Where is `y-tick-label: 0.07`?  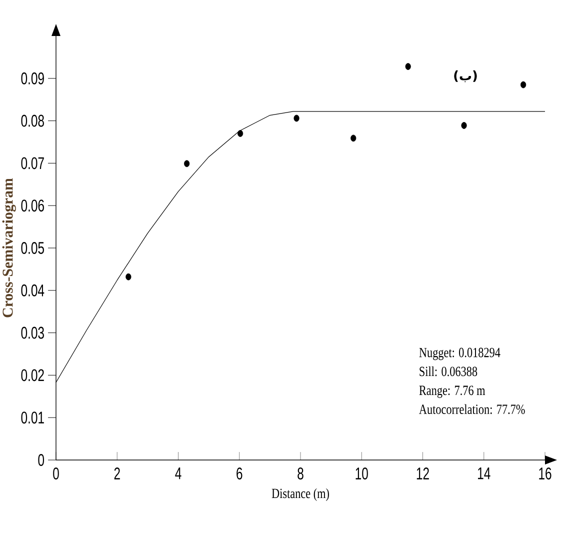 y-tick-label: 0.07 is located at coordinates (32, 163).